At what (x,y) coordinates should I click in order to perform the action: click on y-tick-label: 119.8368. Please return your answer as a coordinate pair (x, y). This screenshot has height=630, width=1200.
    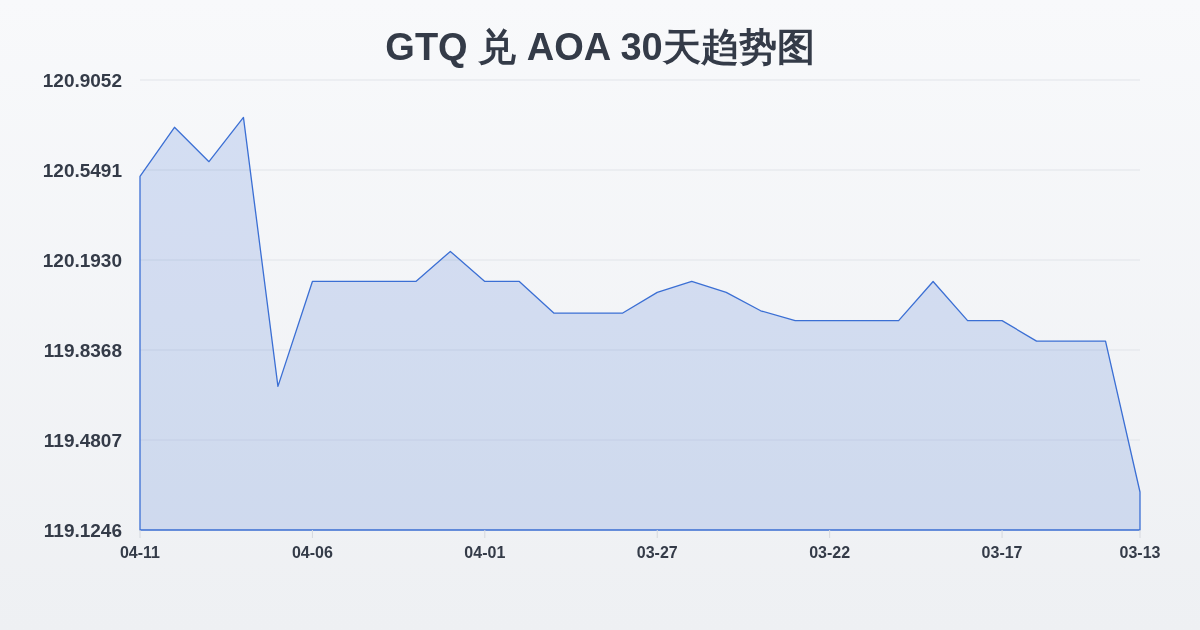
    Looking at the image, I should click on (82, 351).